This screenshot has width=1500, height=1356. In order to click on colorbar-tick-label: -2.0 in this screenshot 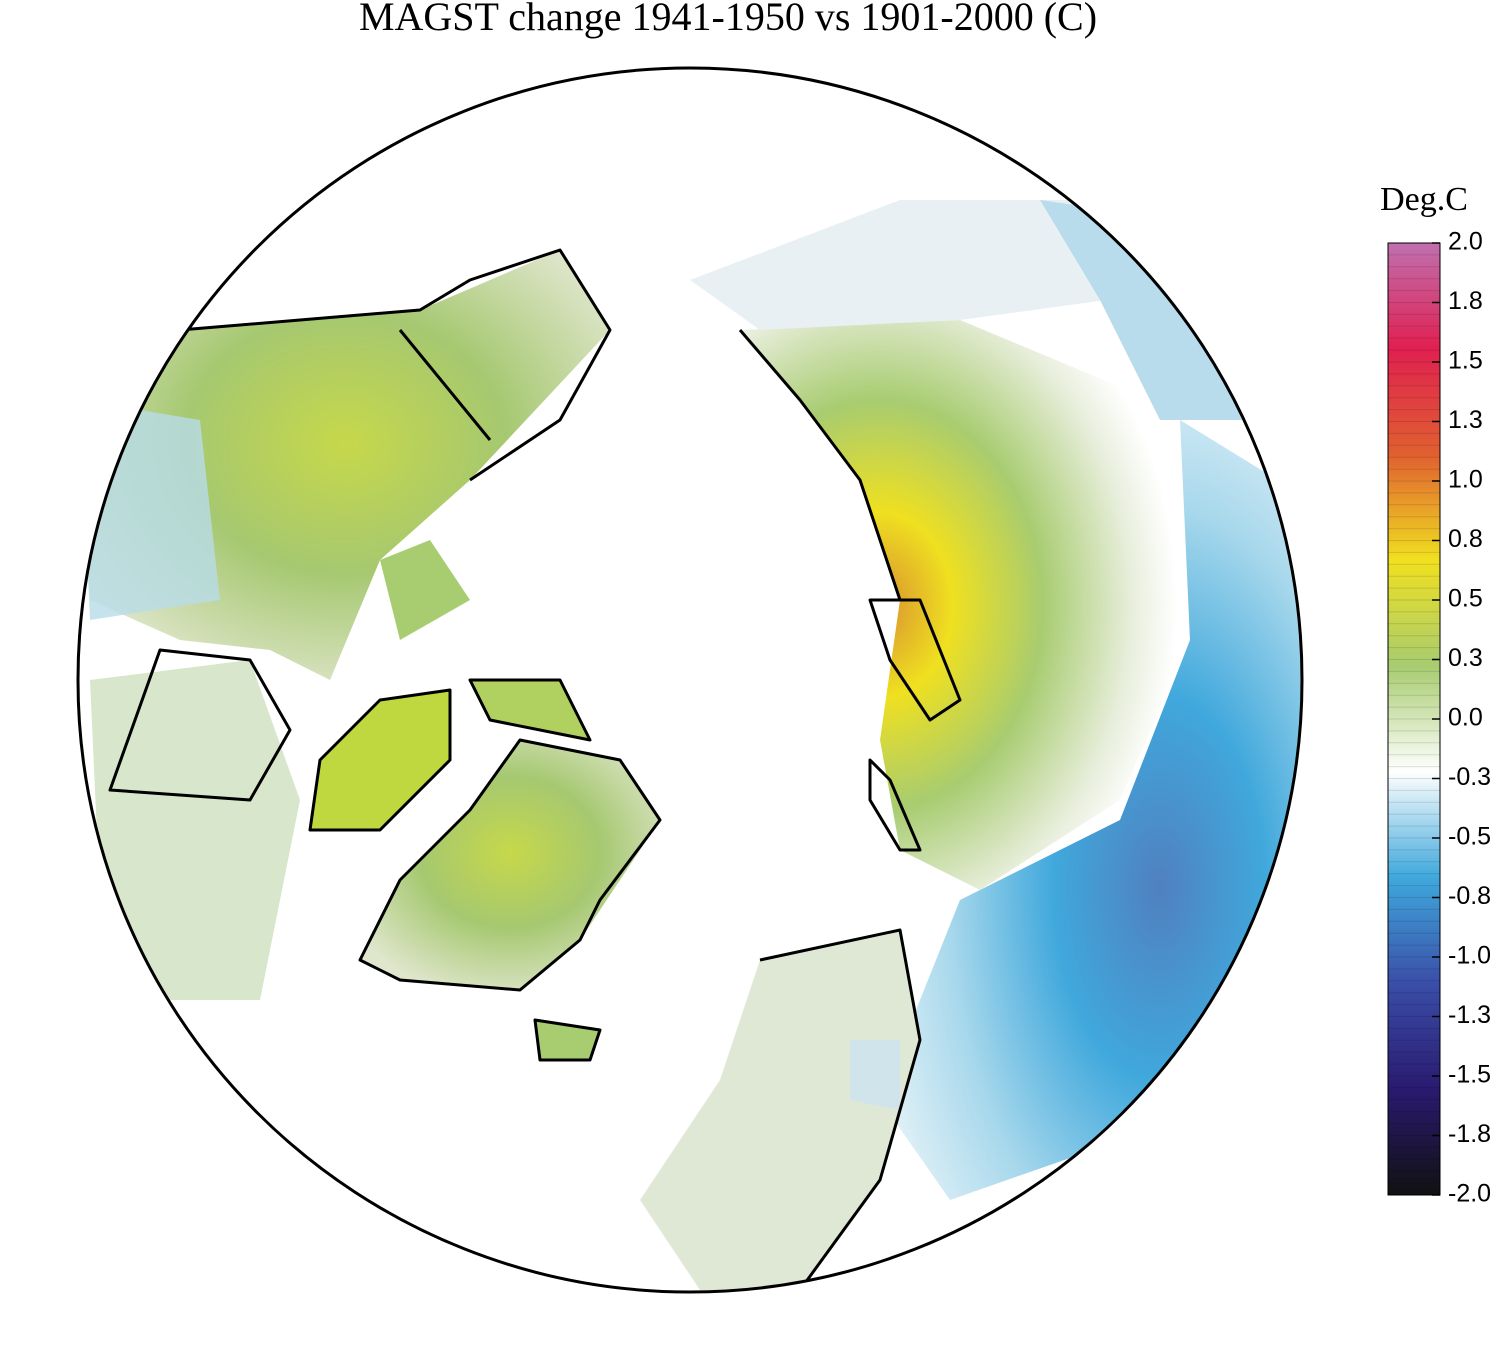, I will do `click(1469, 1194)`.